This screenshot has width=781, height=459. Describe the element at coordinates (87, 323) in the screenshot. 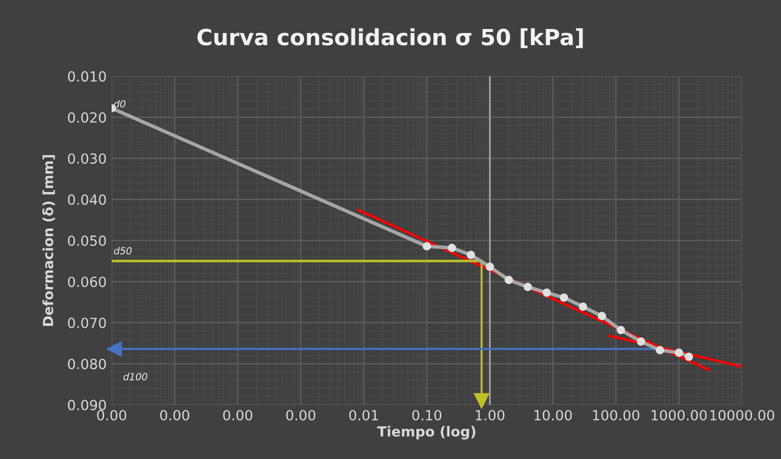

I see `y-tick-label: 0.070` at that location.